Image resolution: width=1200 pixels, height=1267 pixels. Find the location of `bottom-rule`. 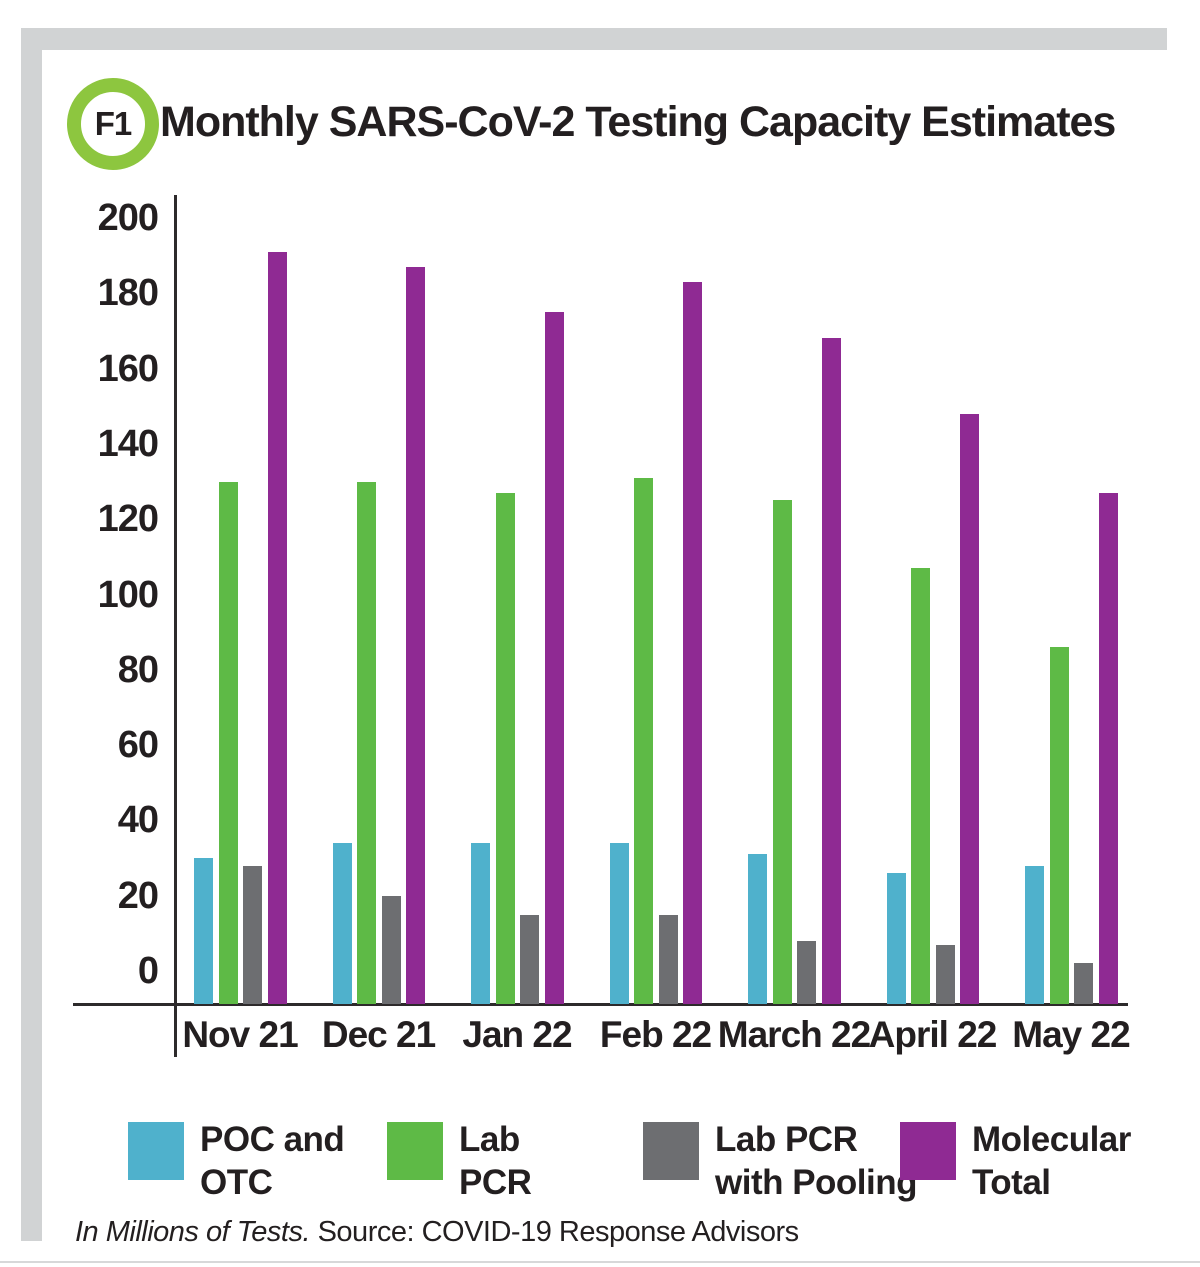

bottom-rule is located at coordinates (600, 1262).